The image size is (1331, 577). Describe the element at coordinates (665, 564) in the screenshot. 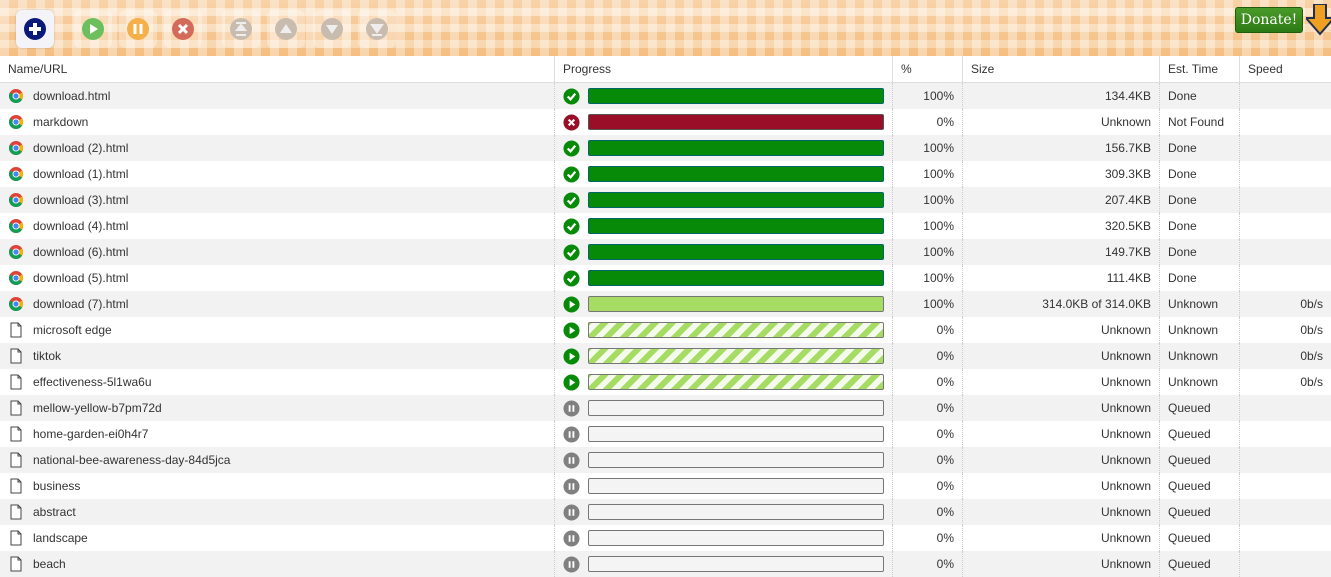

I see `table-row: beach 0% Unknown Queued` at that location.